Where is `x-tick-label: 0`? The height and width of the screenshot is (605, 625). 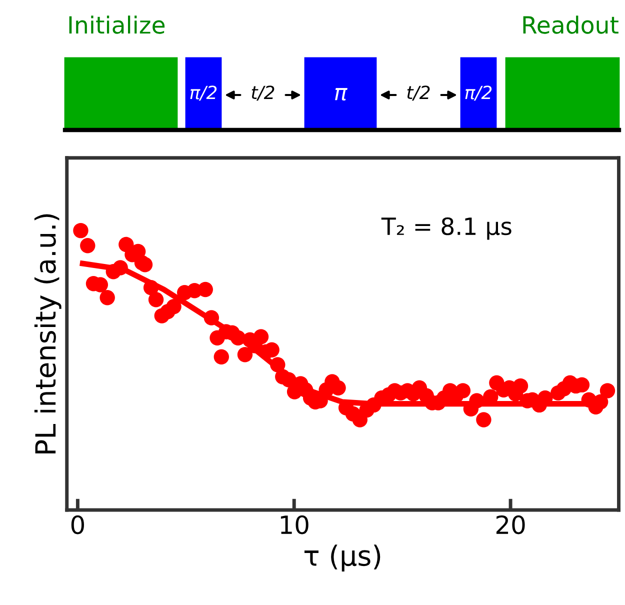 x-tick-label: 0 is located at coordinates (77, 524).